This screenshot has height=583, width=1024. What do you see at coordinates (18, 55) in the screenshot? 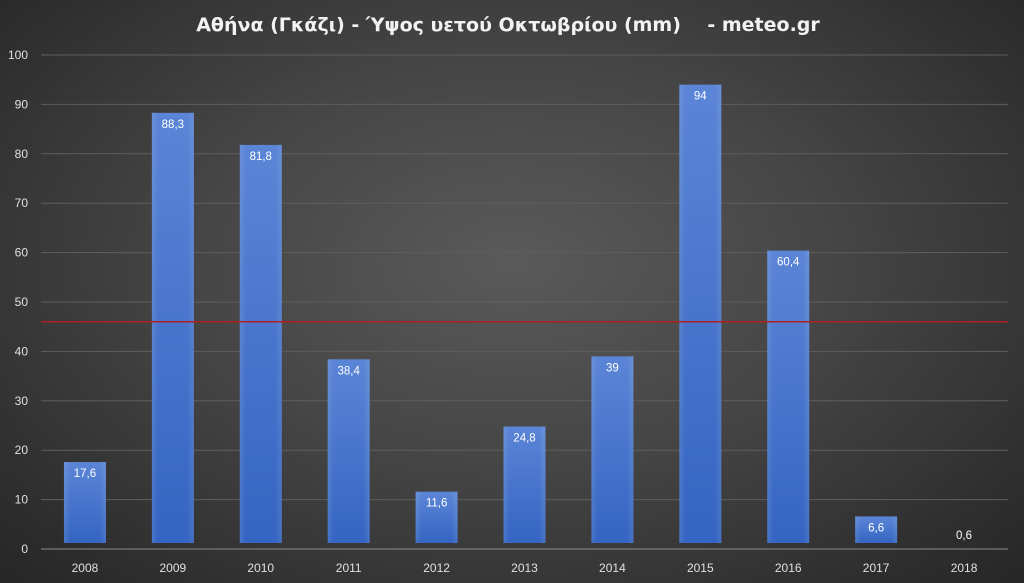
I see `y-tick-label: 100` at bounding box center [18, 55].